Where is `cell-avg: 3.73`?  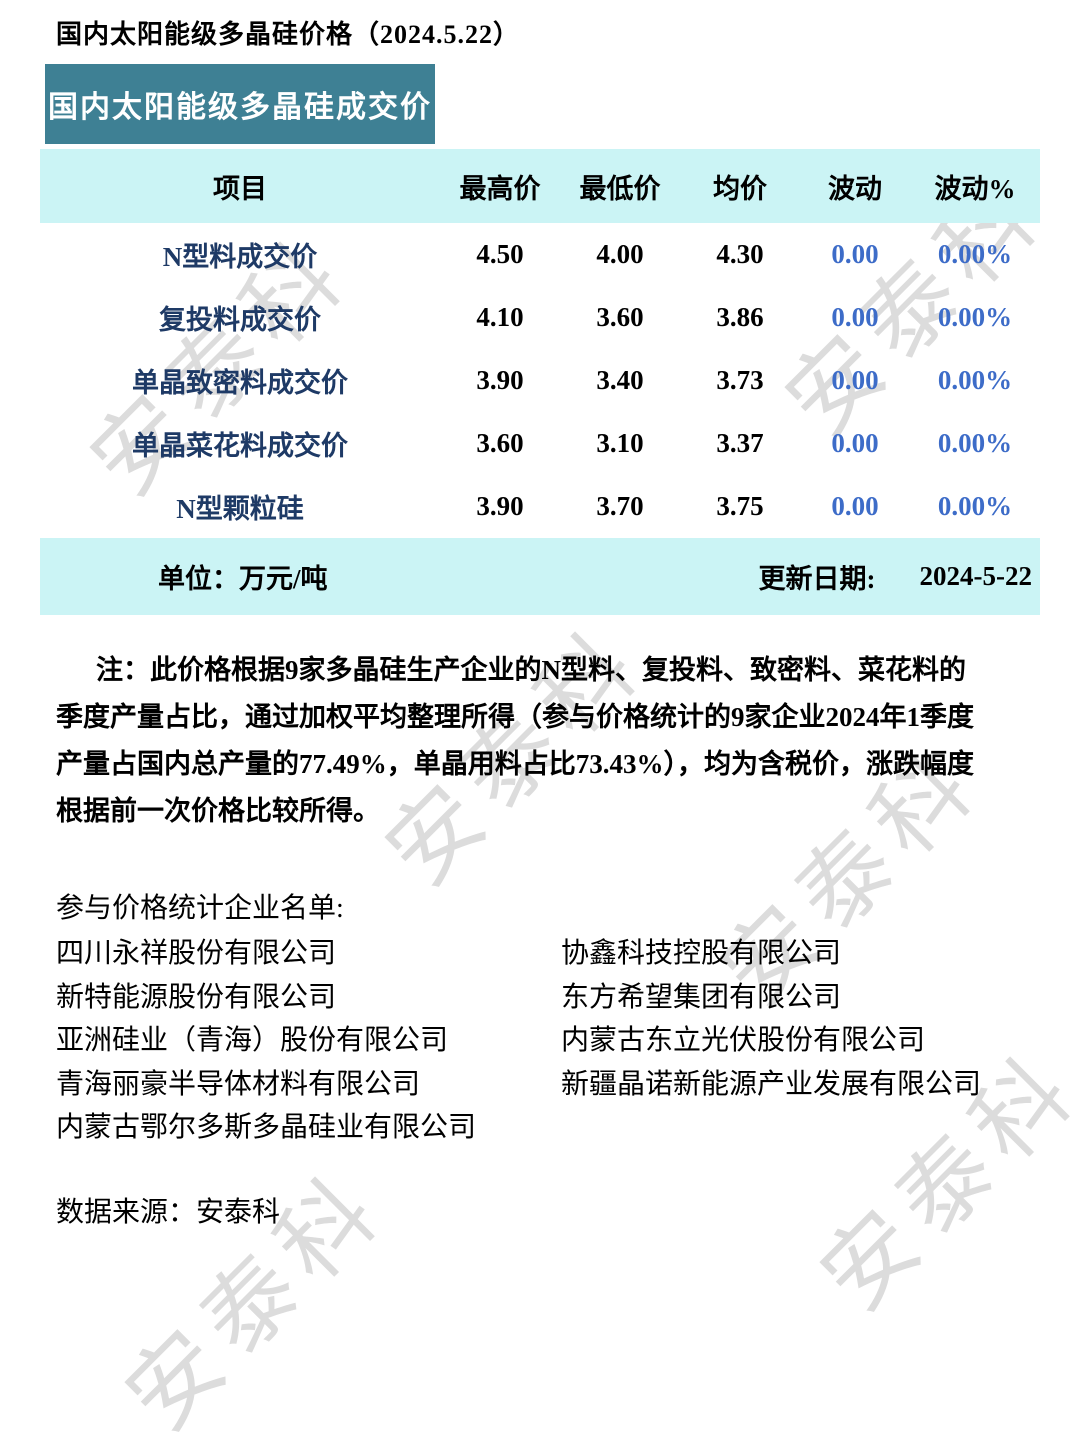
cell-avg: 3.73 is located at coordinates (740, 380).